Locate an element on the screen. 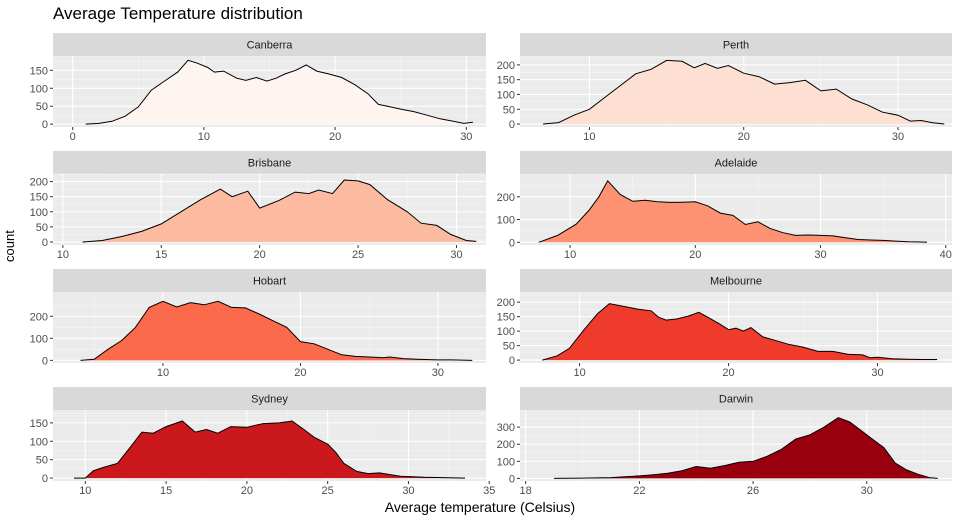  panel-title: Hobart is located at coordinates (269, 282).